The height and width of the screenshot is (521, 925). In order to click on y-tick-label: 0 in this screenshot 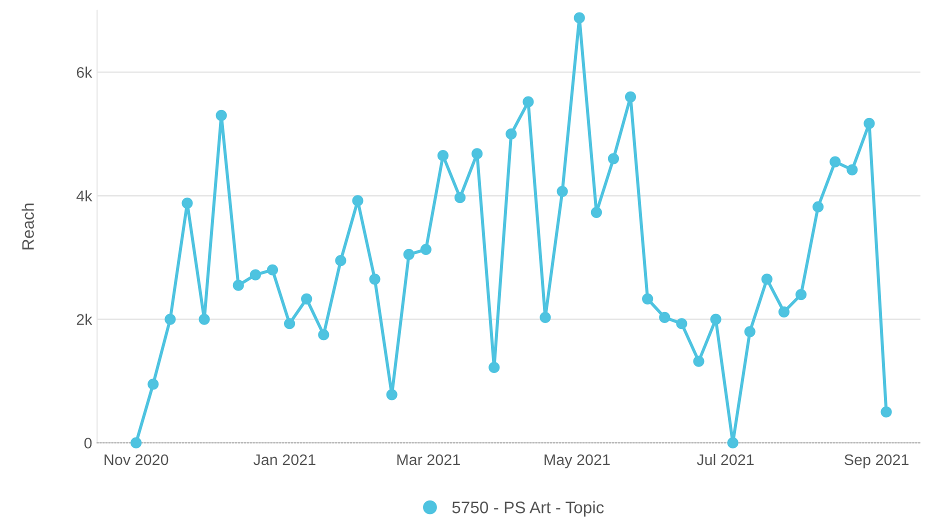, I will do `click(88, 443)`.